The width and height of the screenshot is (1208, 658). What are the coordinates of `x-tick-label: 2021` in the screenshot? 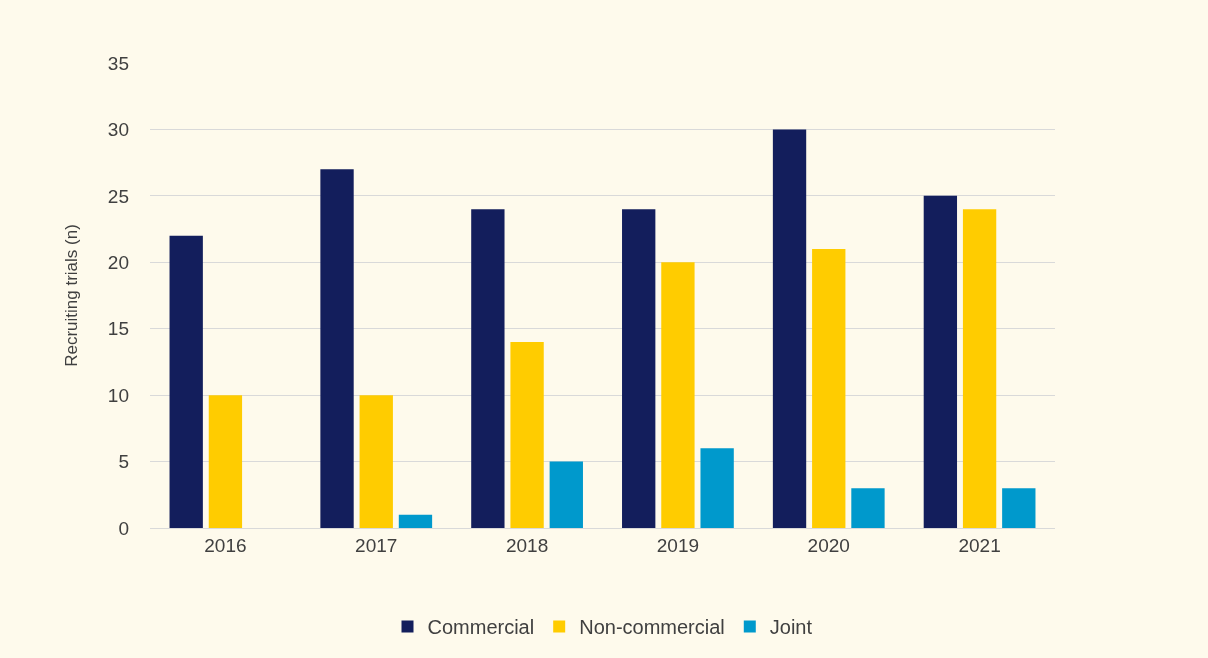 It's located at (979, 545).